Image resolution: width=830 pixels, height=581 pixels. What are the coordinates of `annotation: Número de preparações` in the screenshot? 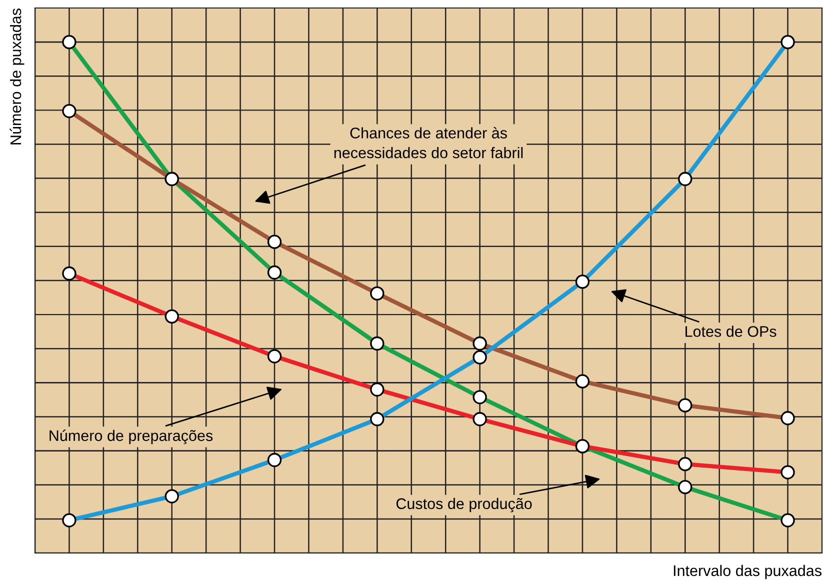 It's located at (131, 437).